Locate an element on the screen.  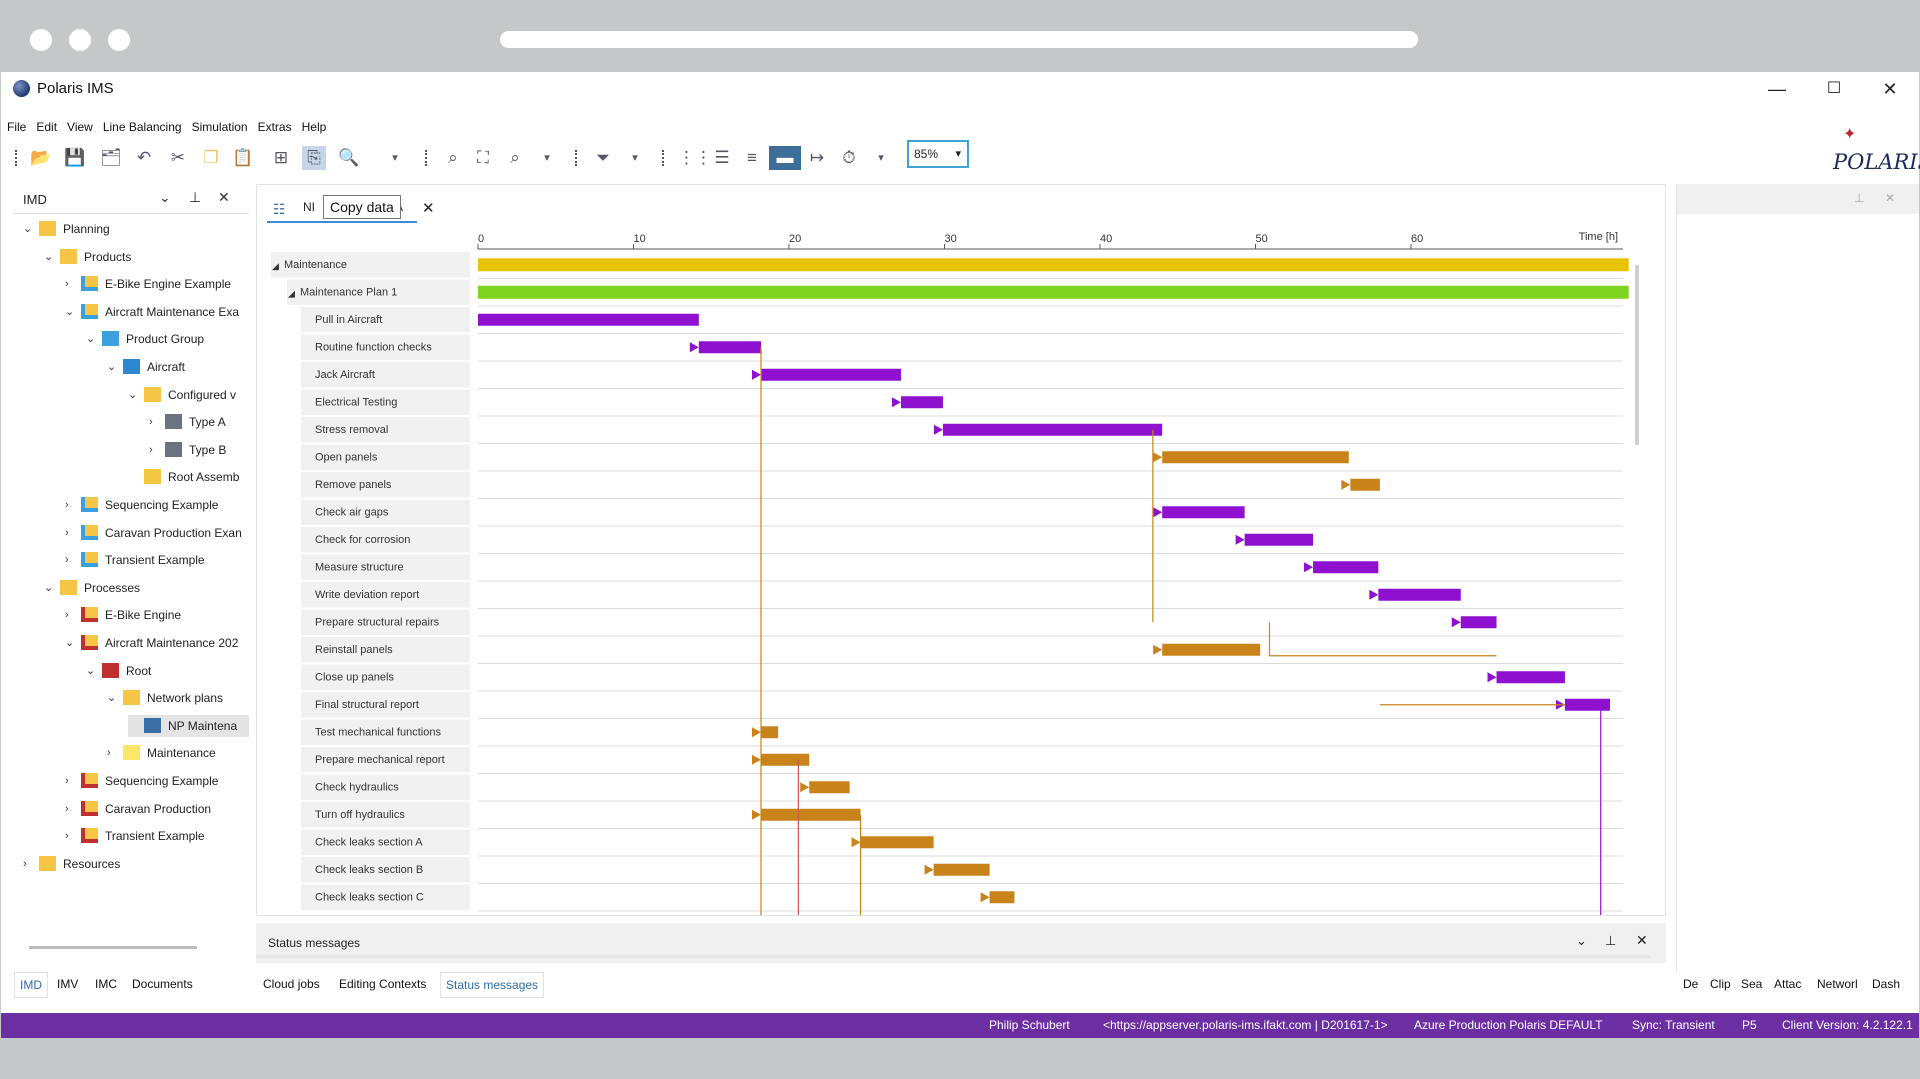
copy-data-icon: ⎘ is located at coordinates (314, 158).